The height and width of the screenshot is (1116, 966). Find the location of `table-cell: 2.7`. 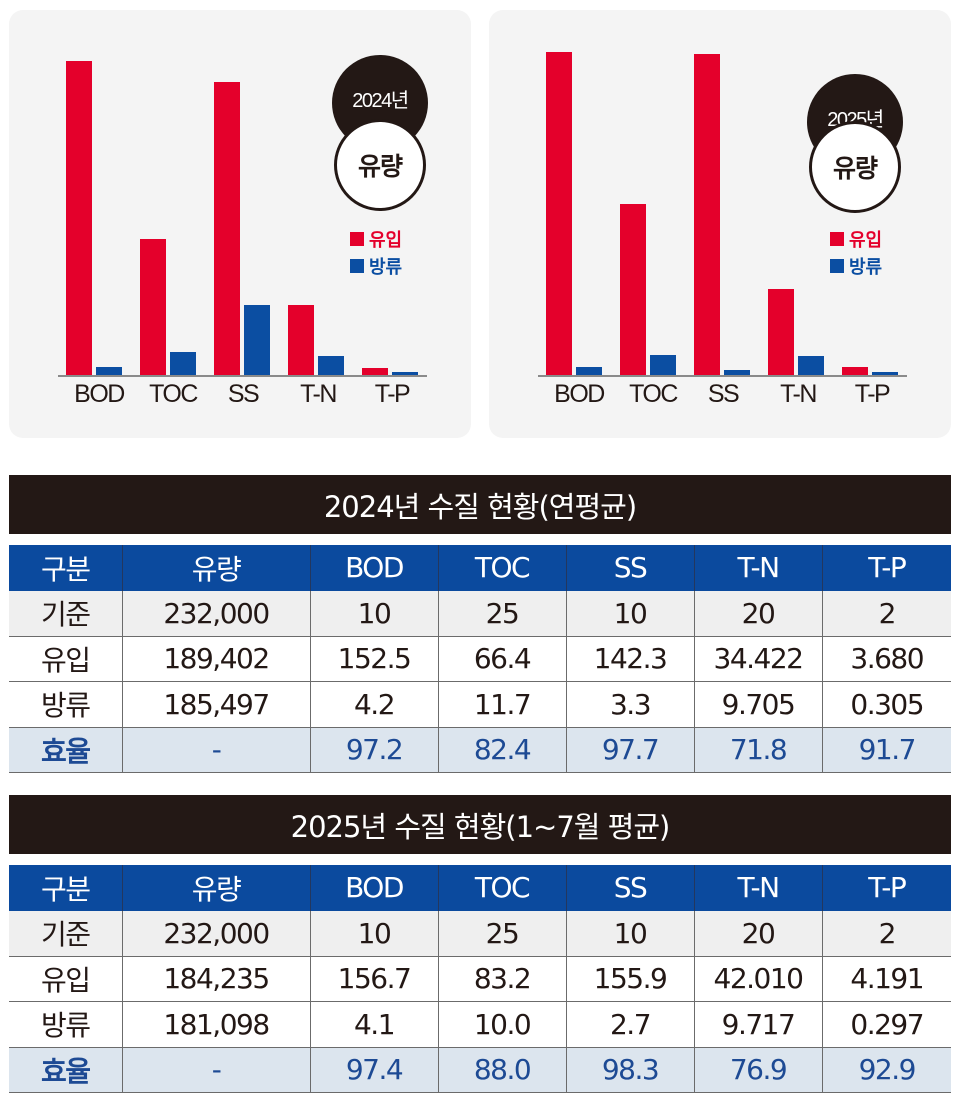

table-cell: 2.7 is located at coordinates (629, 1024).